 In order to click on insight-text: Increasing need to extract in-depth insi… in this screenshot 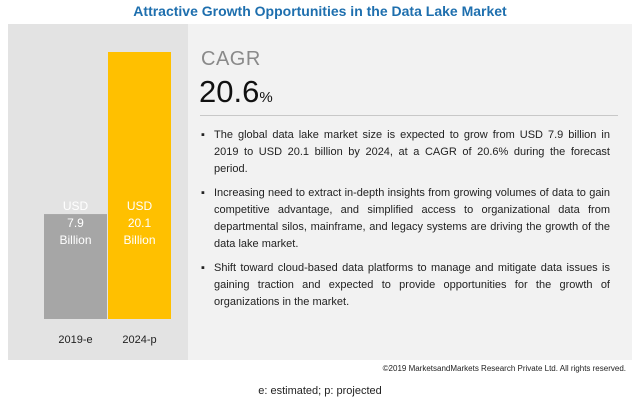, I will do `click(412, 218)`.